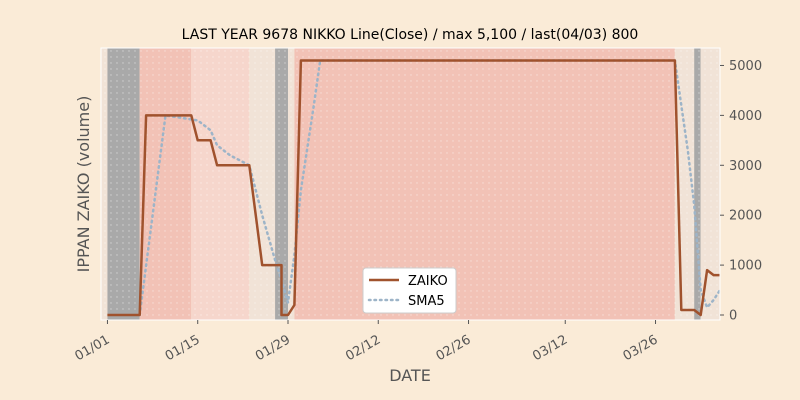 The width and height of the screenshot is (800, 400). I want to click on y-tick-label: 4000, so click(745, 116).